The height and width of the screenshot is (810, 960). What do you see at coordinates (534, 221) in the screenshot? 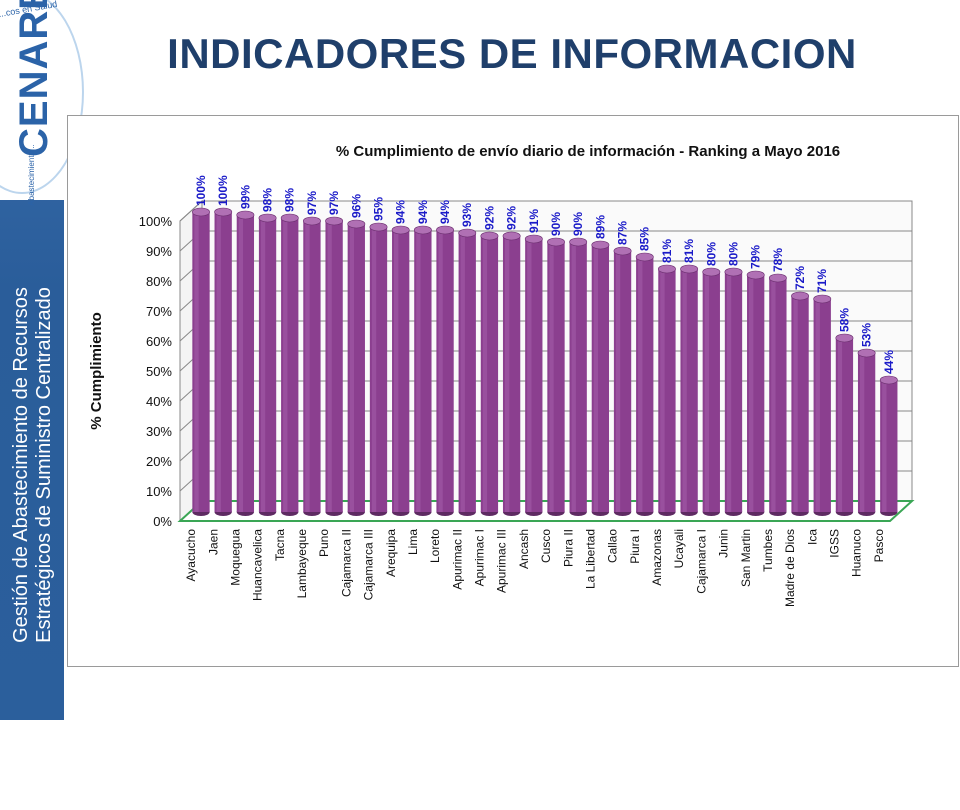
I see `data-label: 91%` at bounding box center [534, 221].